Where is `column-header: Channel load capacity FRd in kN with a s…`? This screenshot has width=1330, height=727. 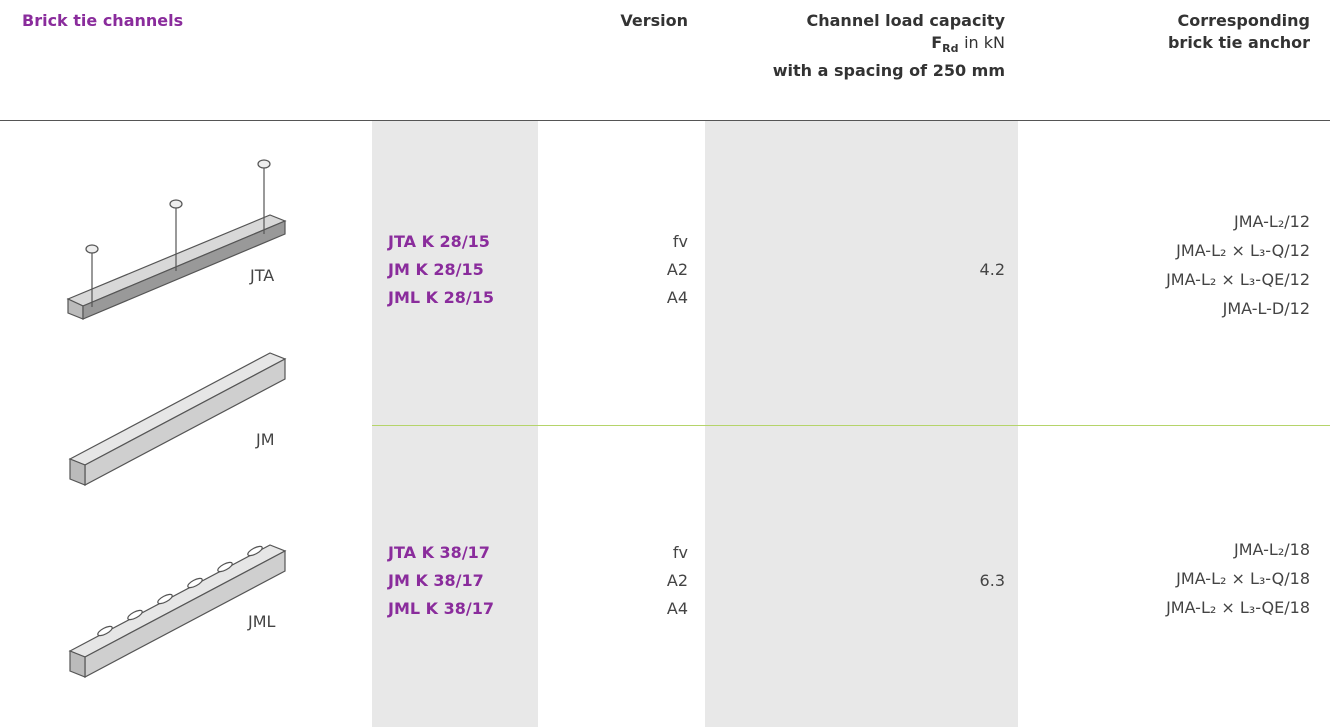 column-header: Channel load capacity FRd in kN with a s… is located at coordinates (855, 46).